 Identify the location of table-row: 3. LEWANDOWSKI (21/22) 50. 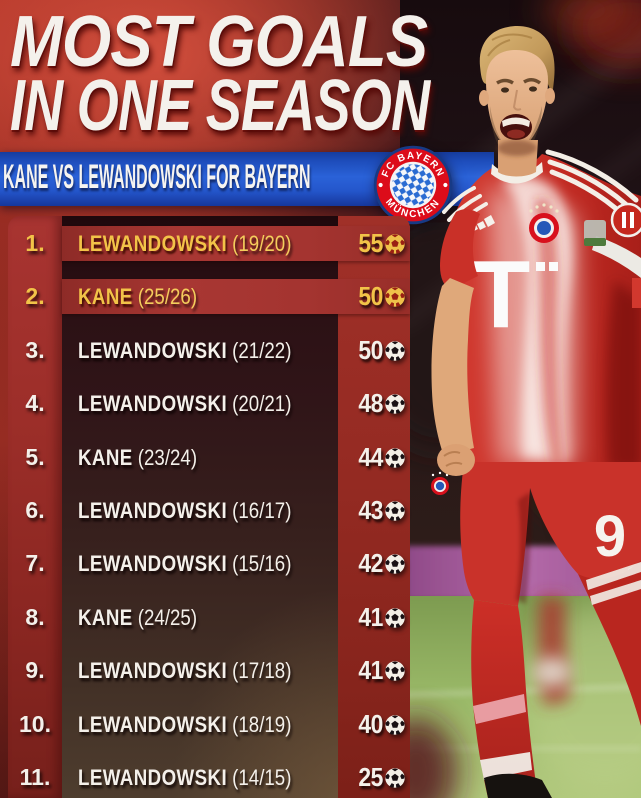
(209, 350).